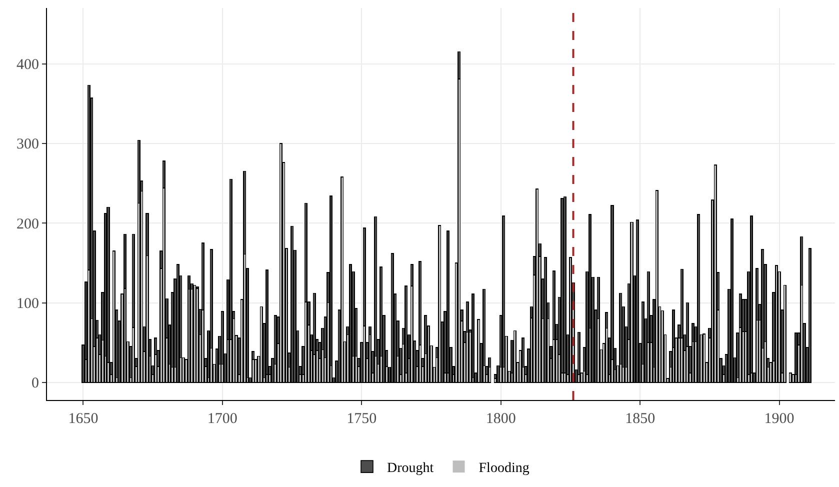 The image size is (839, 487). Describe the element at coordinates (222, 419) in the screenshot. I see `x-tick-label: 1700` at that location.